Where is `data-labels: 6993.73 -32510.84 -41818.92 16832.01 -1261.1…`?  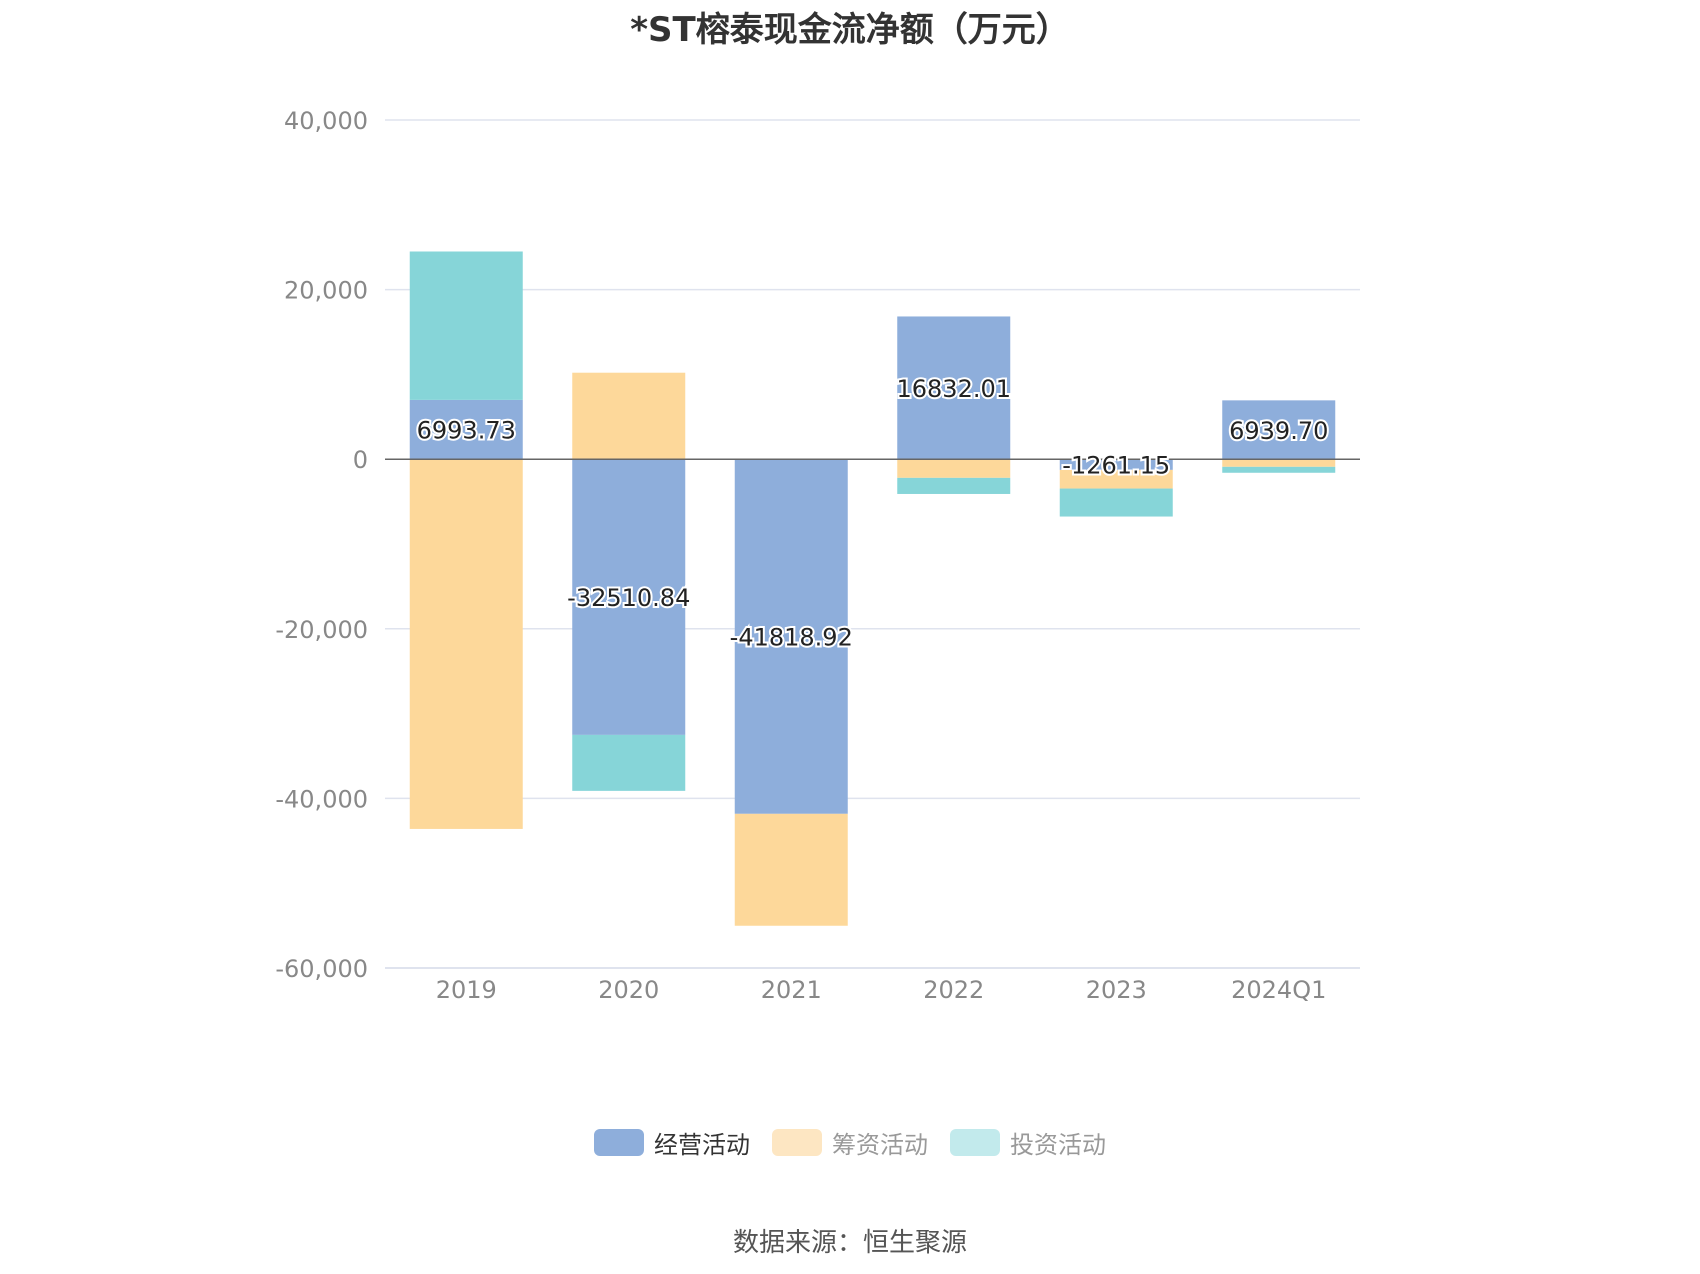
data-labels: 6993.73 -32510.84 -41818.92 16832.01 -1261.1… is located at coordinates (873, 513).